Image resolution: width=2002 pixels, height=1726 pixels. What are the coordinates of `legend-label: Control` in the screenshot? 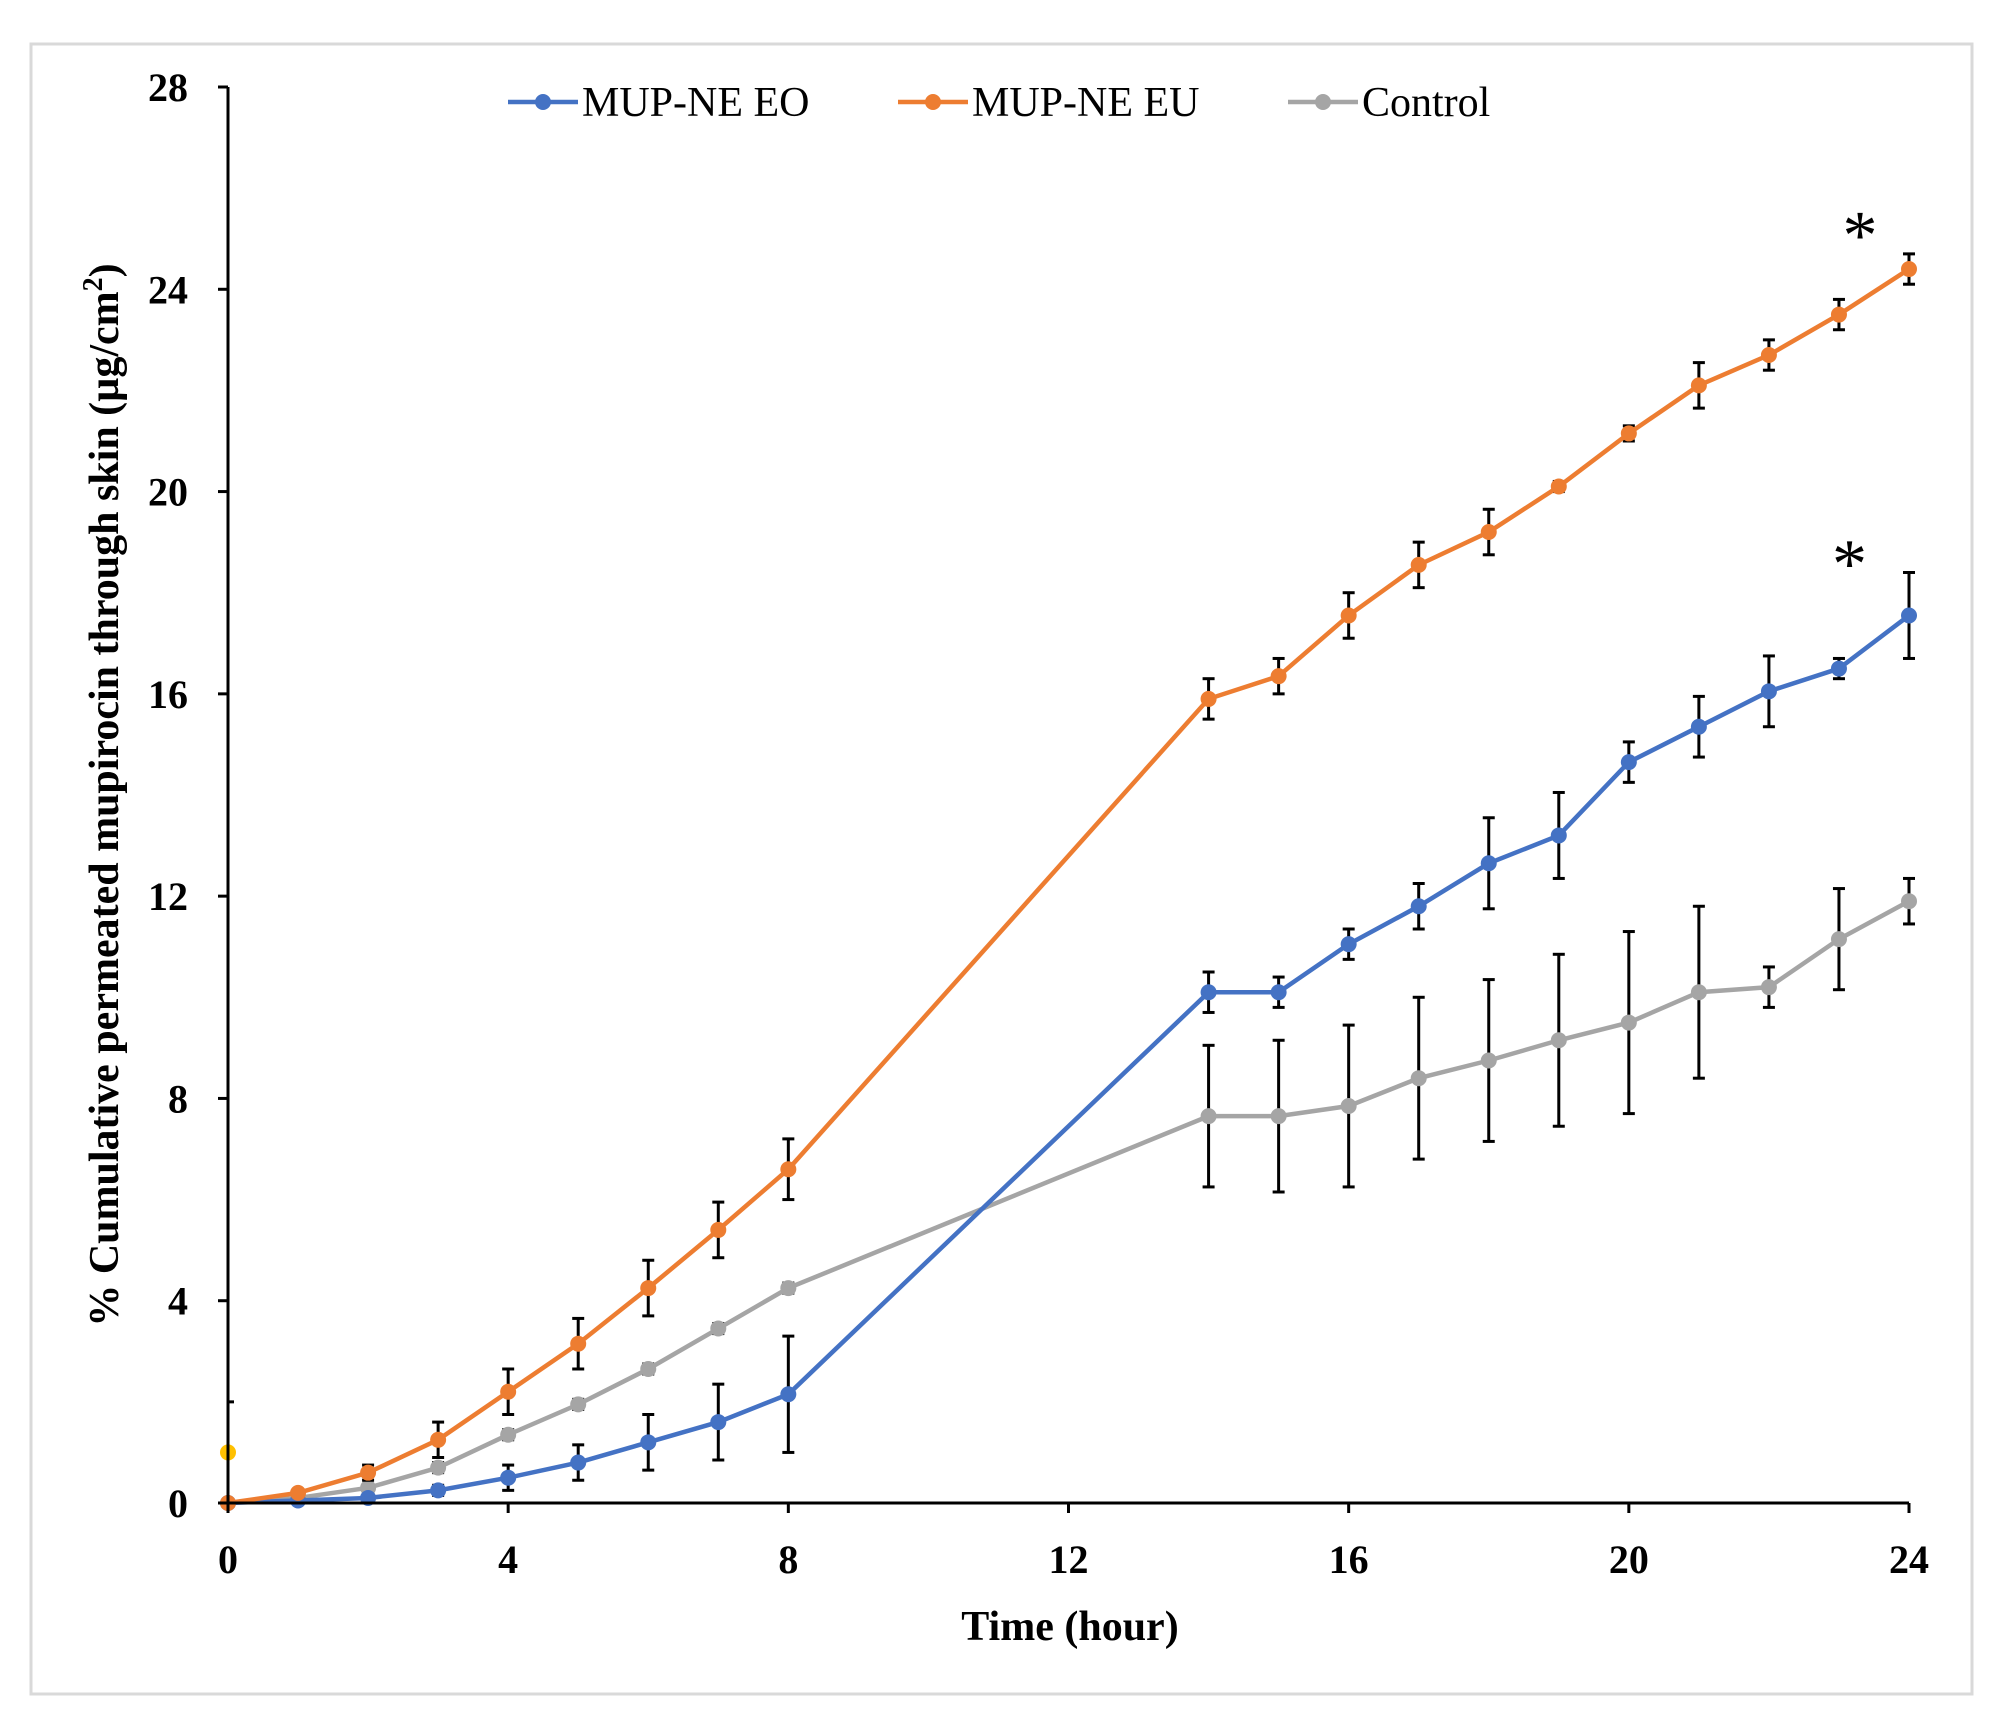 It's located at (1426, 103).